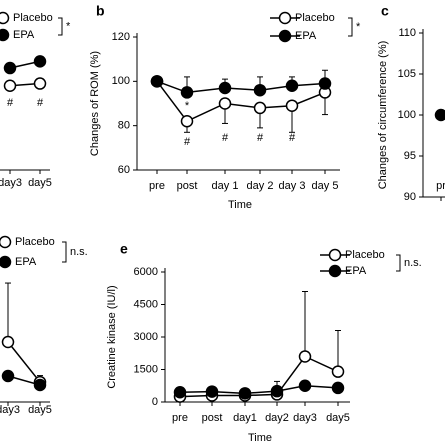  Describe the element at coordinates (385, 11) in the screenshot. I see `panel-label: c` at that location.